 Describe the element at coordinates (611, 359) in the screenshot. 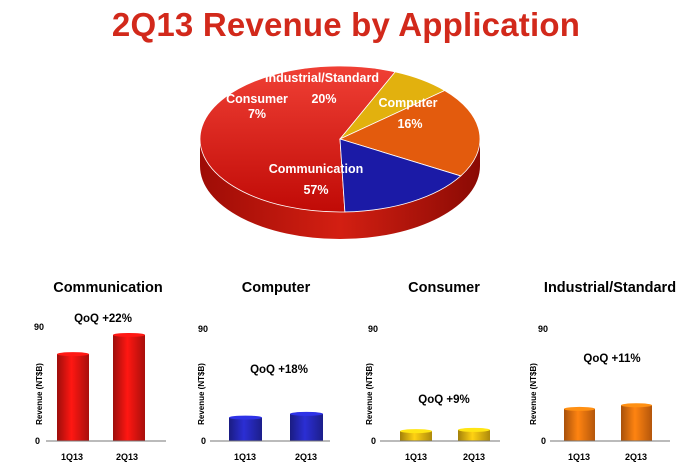

I see `qoq-label: QoQ +11%` at that location.